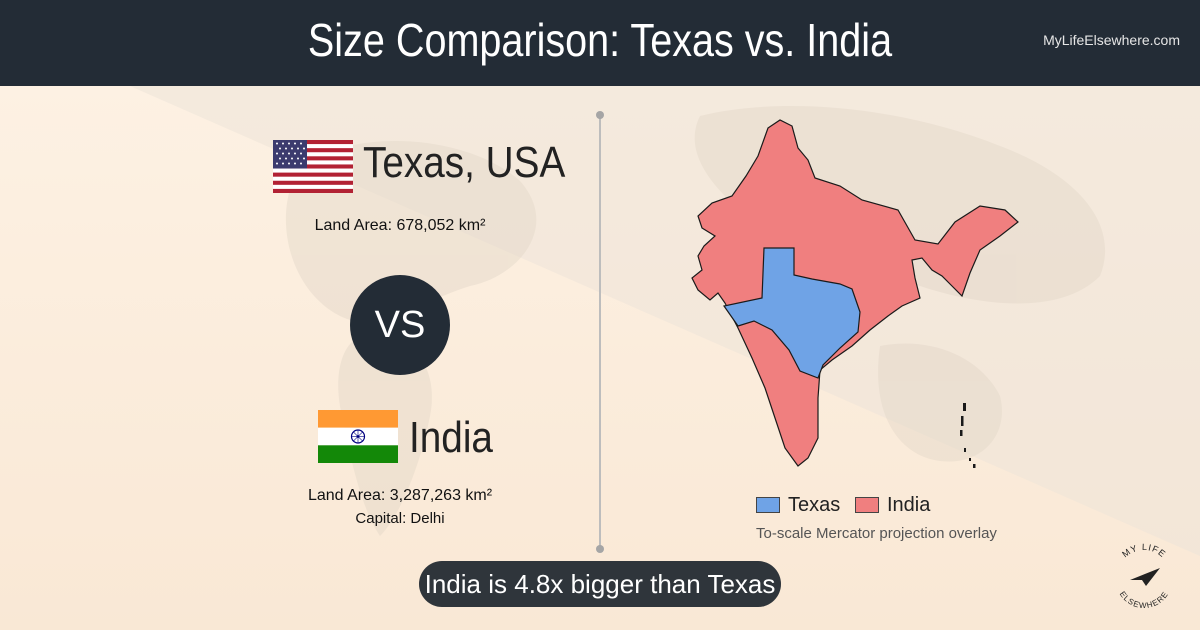 The height and width of the screenshot is (630, 1200). I want to click on page-title: Size Comparison: Texas vs. India, so click(600, 40).